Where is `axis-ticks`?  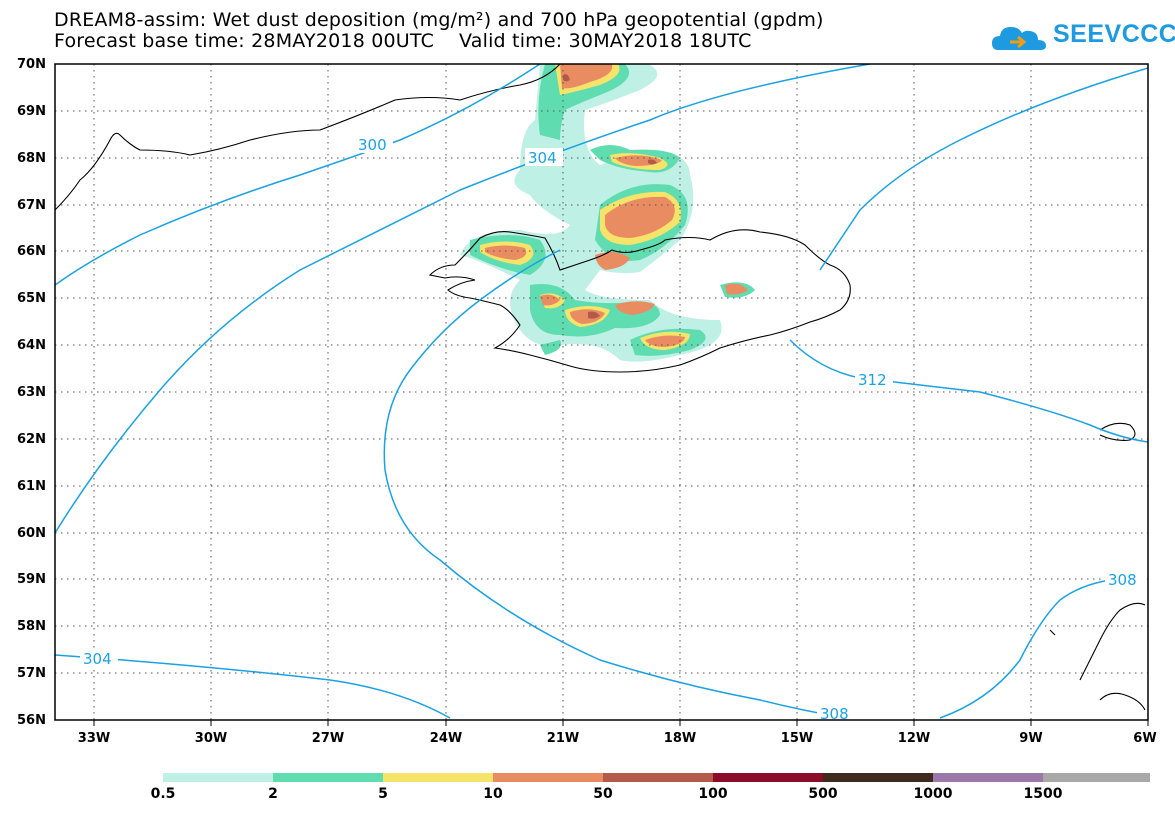
axis-ticks is located at coordinates (621, 723).